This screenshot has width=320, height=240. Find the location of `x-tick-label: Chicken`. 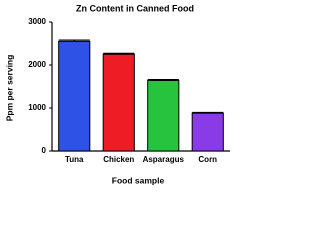

x-tick-label: Chicken is located at coordinates (118, 159).